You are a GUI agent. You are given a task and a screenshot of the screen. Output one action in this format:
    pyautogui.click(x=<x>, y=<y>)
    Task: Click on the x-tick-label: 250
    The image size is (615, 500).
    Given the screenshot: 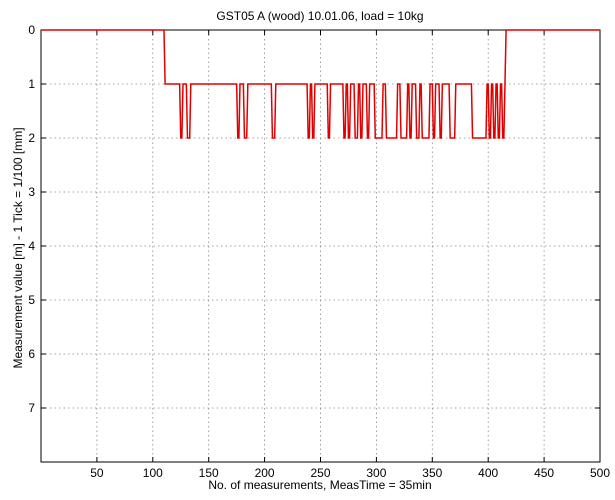 What is the action you would take?
    pyautogui.click(x=320, y=473)
    